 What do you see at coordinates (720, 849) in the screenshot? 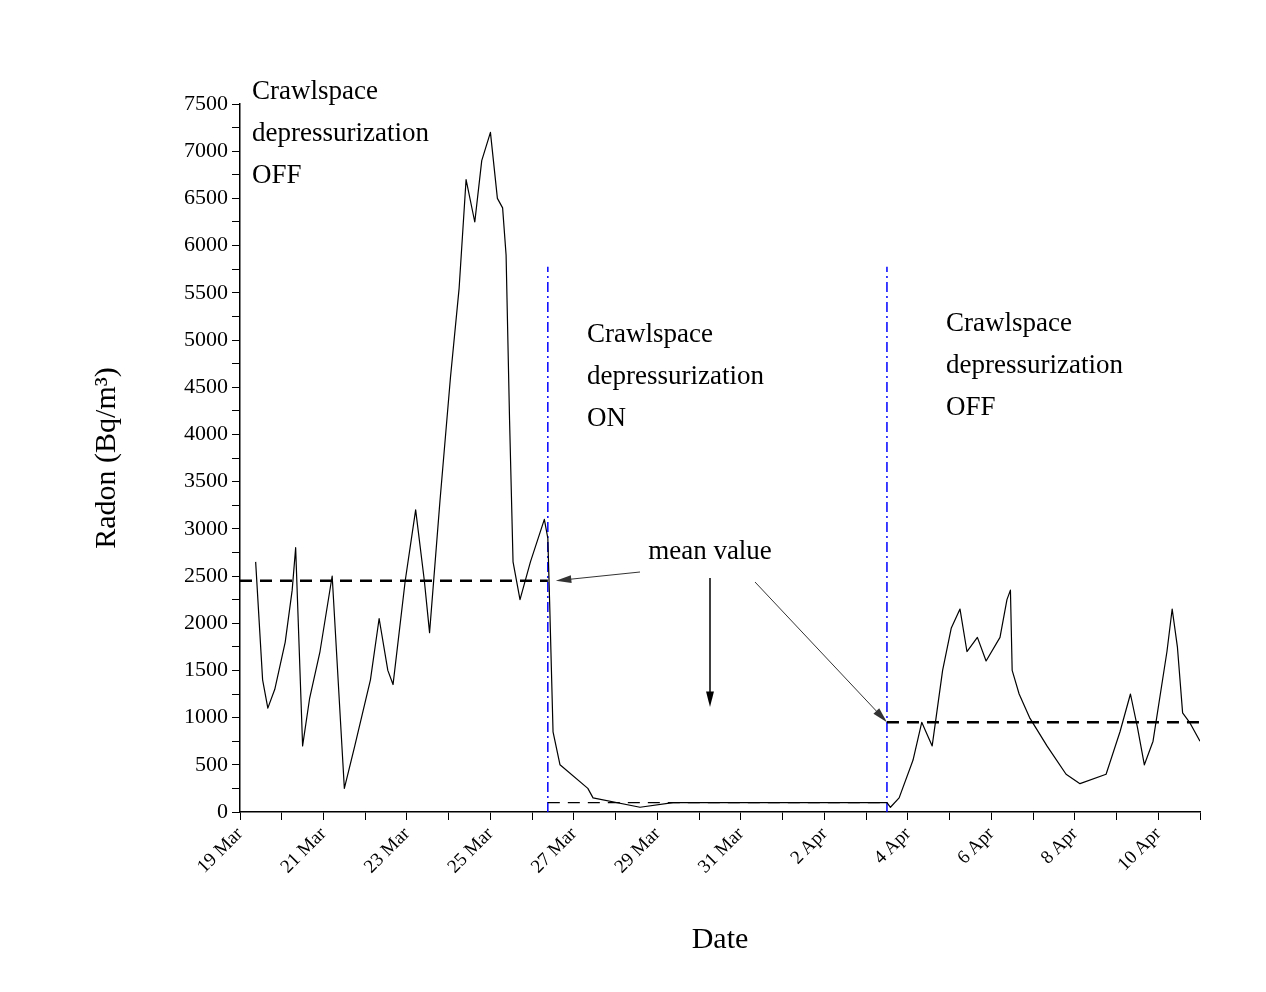
I see `x-tick-label: 31 Mar` at bounding box center [720, 849].